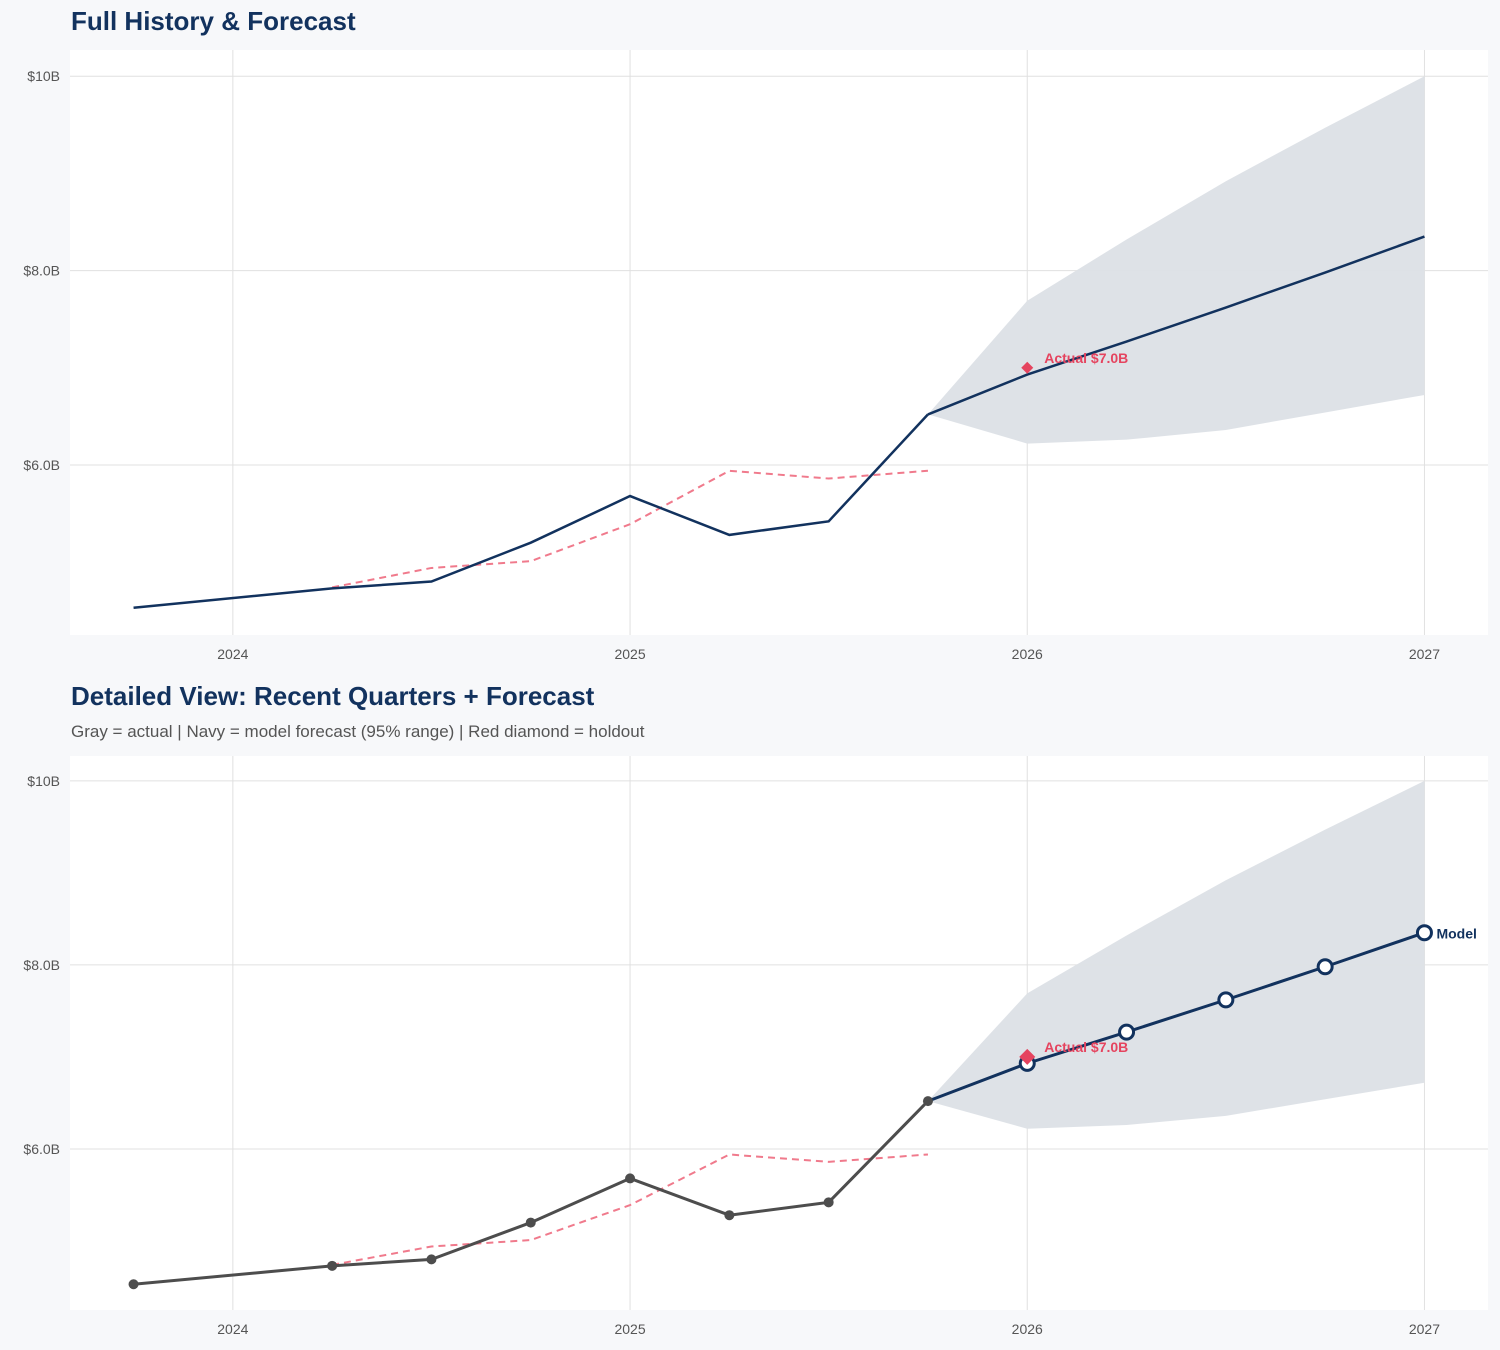 This screenshot has width=1500, height=1350. Describe the element at coordinates (1456, 934) in the screenshot. I see `forecast-end-label: Model` at that location.